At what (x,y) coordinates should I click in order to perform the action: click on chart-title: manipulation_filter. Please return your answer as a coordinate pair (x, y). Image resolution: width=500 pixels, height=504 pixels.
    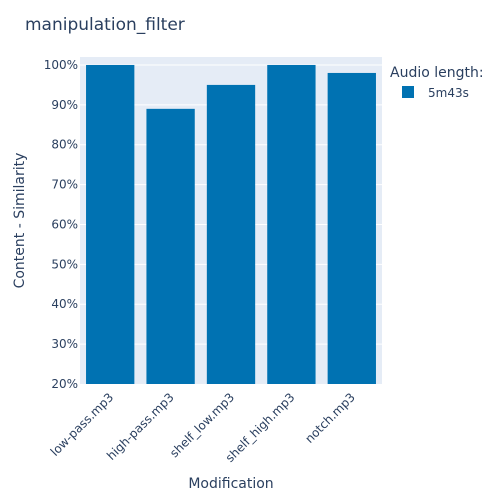
    Looking at the image, I should click on (105, 25).